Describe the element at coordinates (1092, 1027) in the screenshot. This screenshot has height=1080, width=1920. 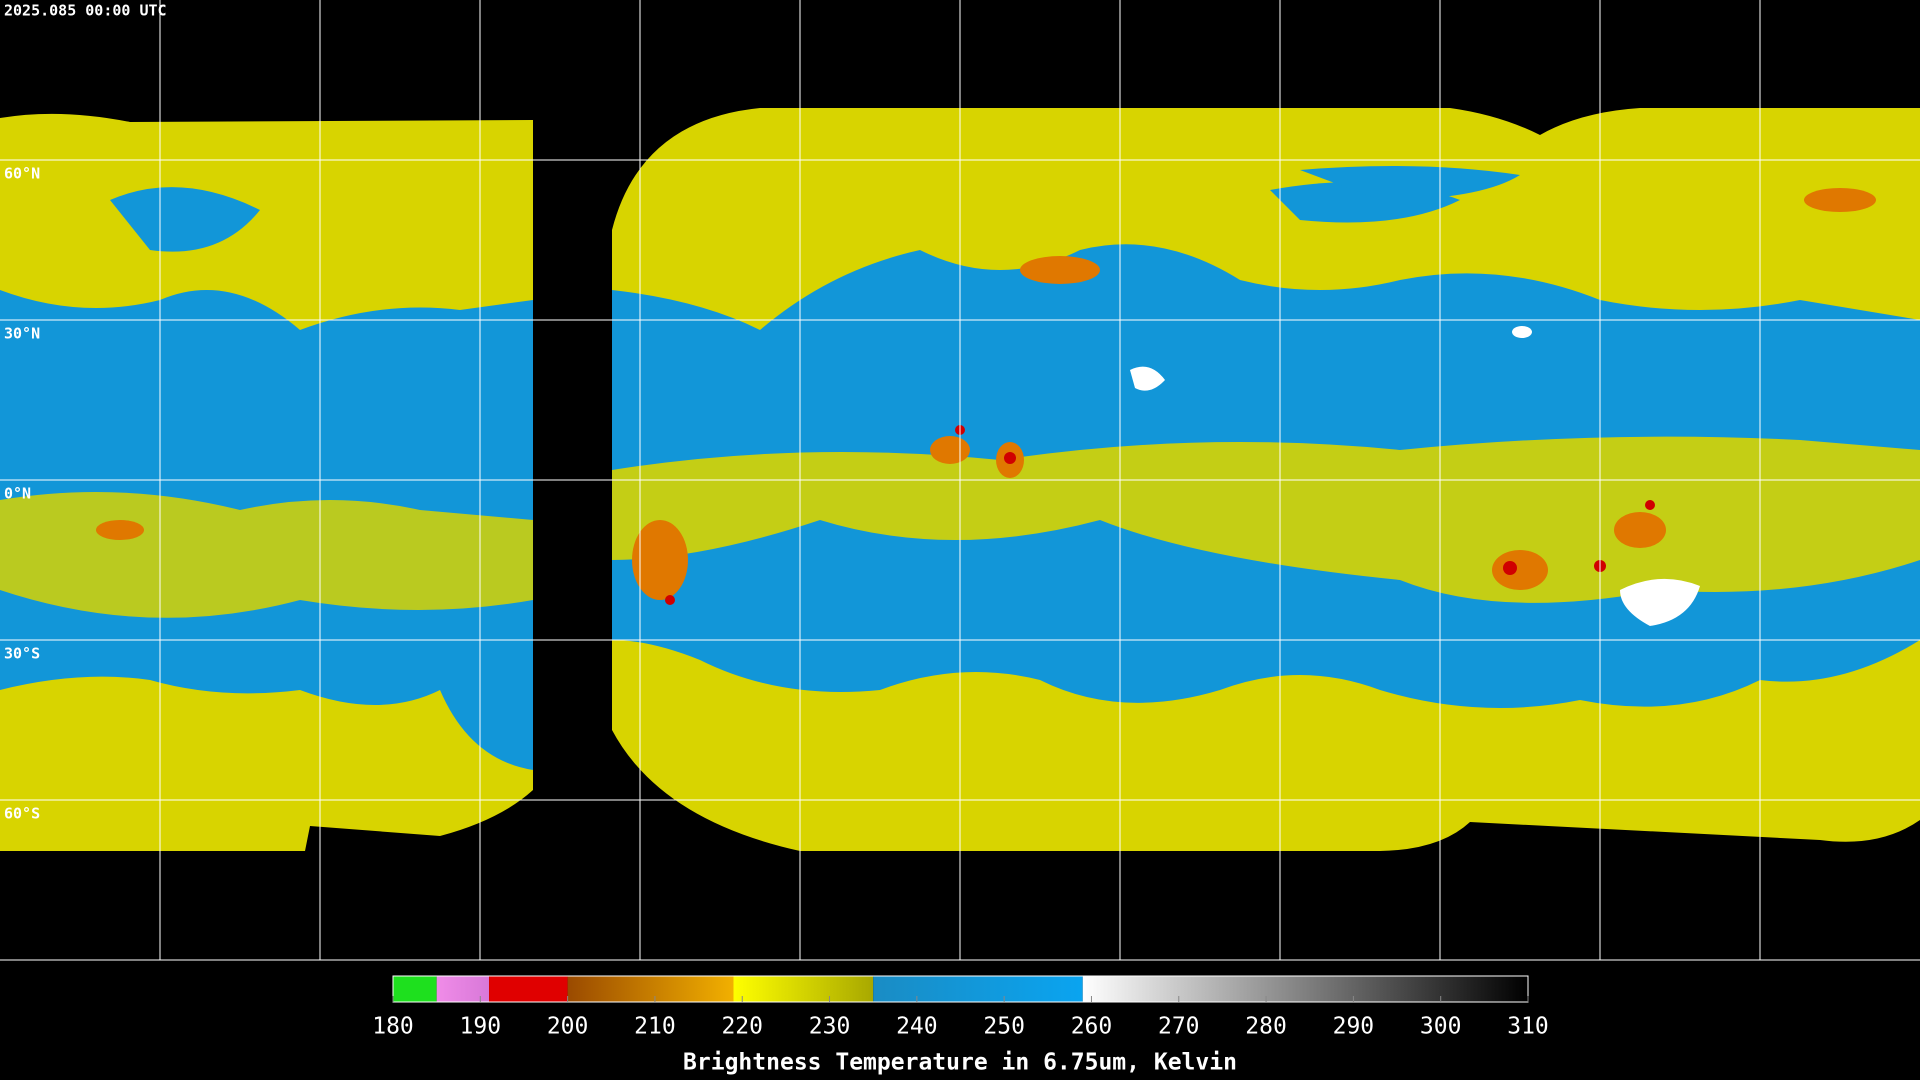
I see `colorbar-tick-label: 260` at that location.